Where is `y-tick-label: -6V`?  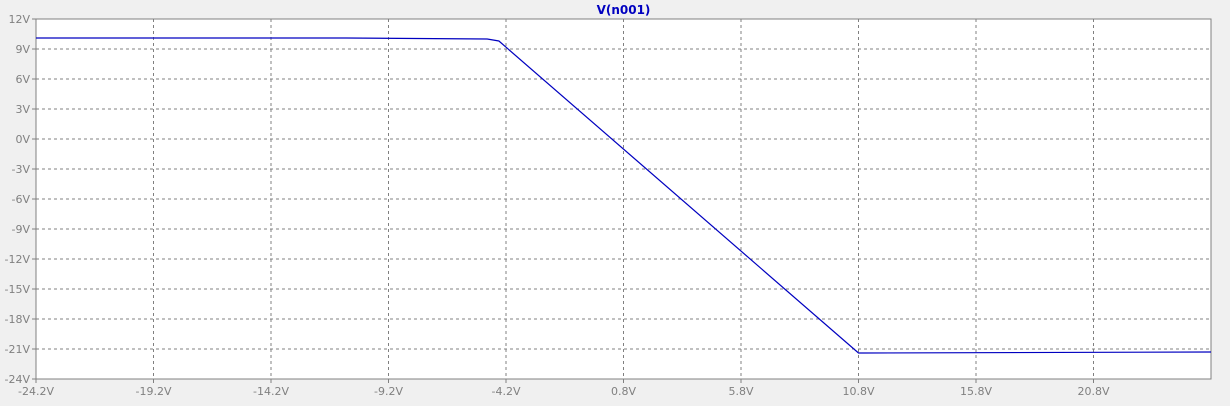 y-tick-label: -6V is located at coordinates (21, 199).